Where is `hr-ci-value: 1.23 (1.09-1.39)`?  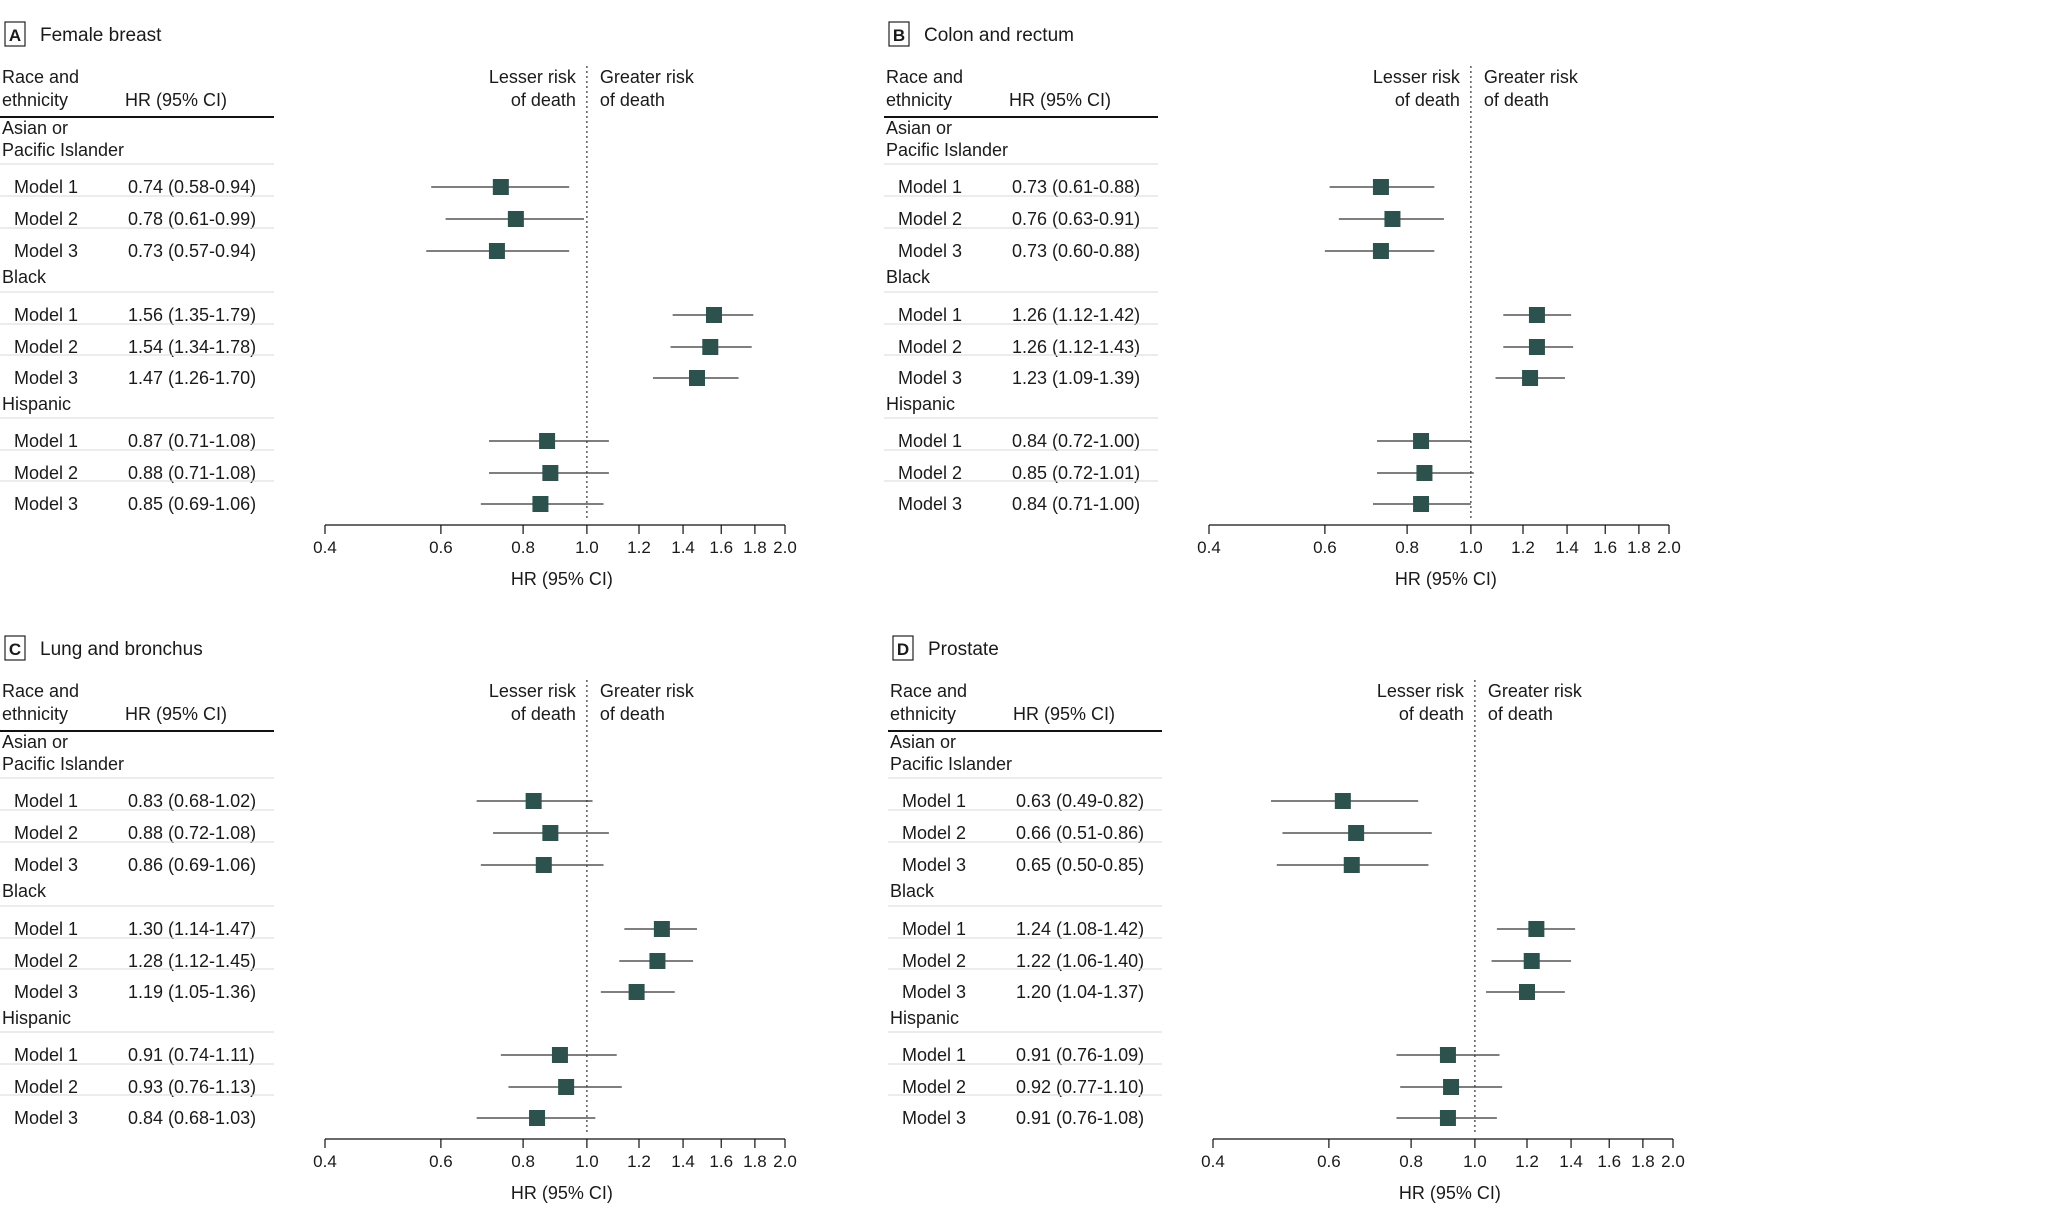 hr-ci-value: 1.23 (1.09-1.39) is located at coordinates (1076, 378).